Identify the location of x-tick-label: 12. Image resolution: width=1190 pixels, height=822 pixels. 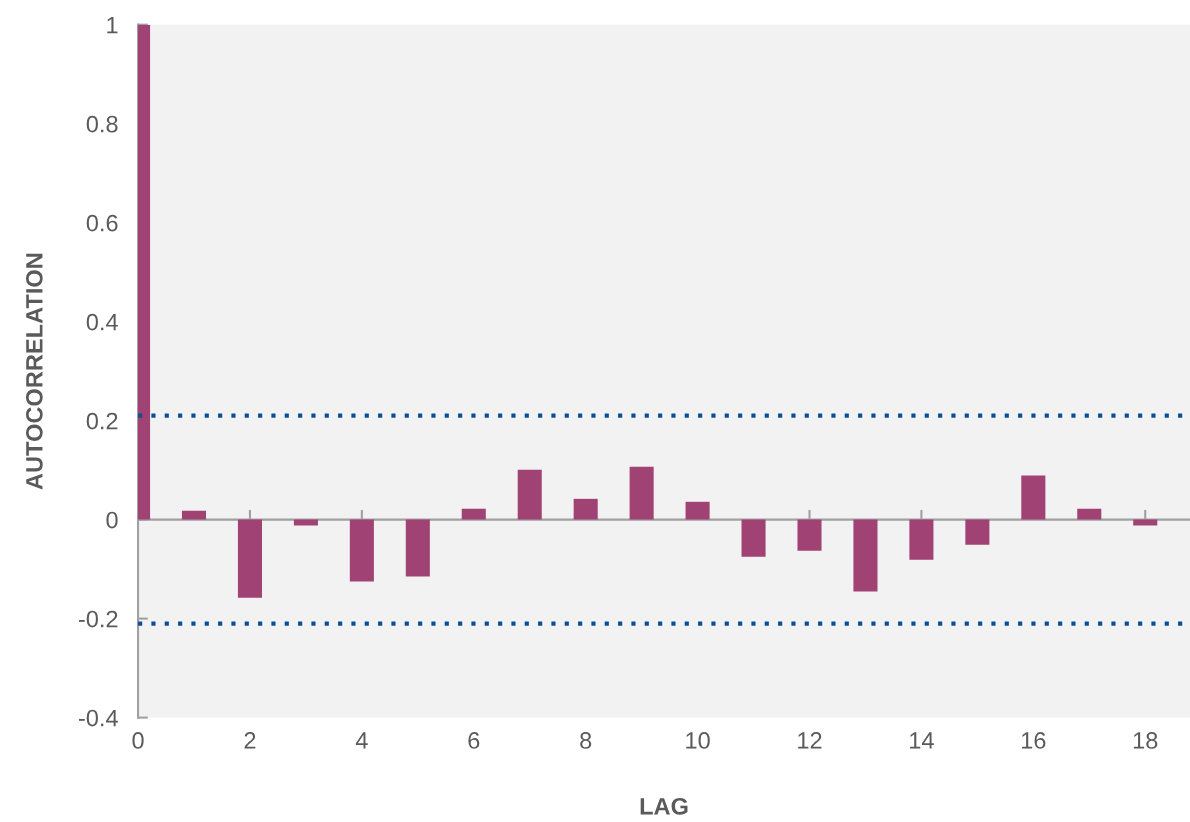
(810, 740).